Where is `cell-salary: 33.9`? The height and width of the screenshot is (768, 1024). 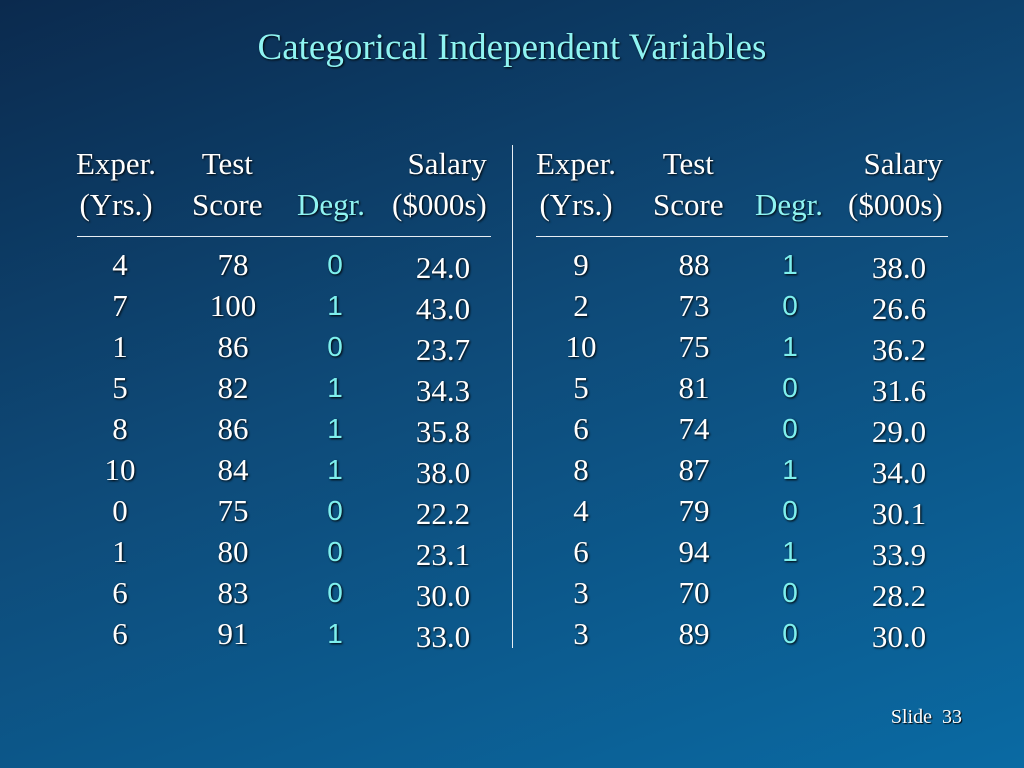
cell-salary: 33.9 is located at coordinates (899, 554).